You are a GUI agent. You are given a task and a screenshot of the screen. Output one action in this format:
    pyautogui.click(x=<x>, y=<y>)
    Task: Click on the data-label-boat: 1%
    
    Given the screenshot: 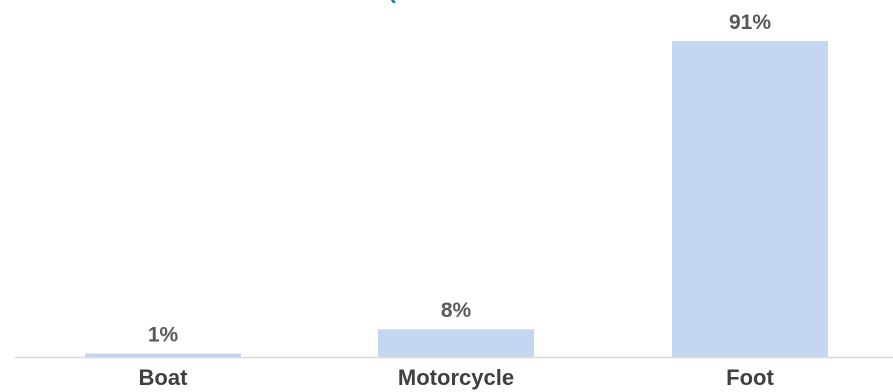 What is the action you would take?
    pyautogui.click(x=163, y=335)
    